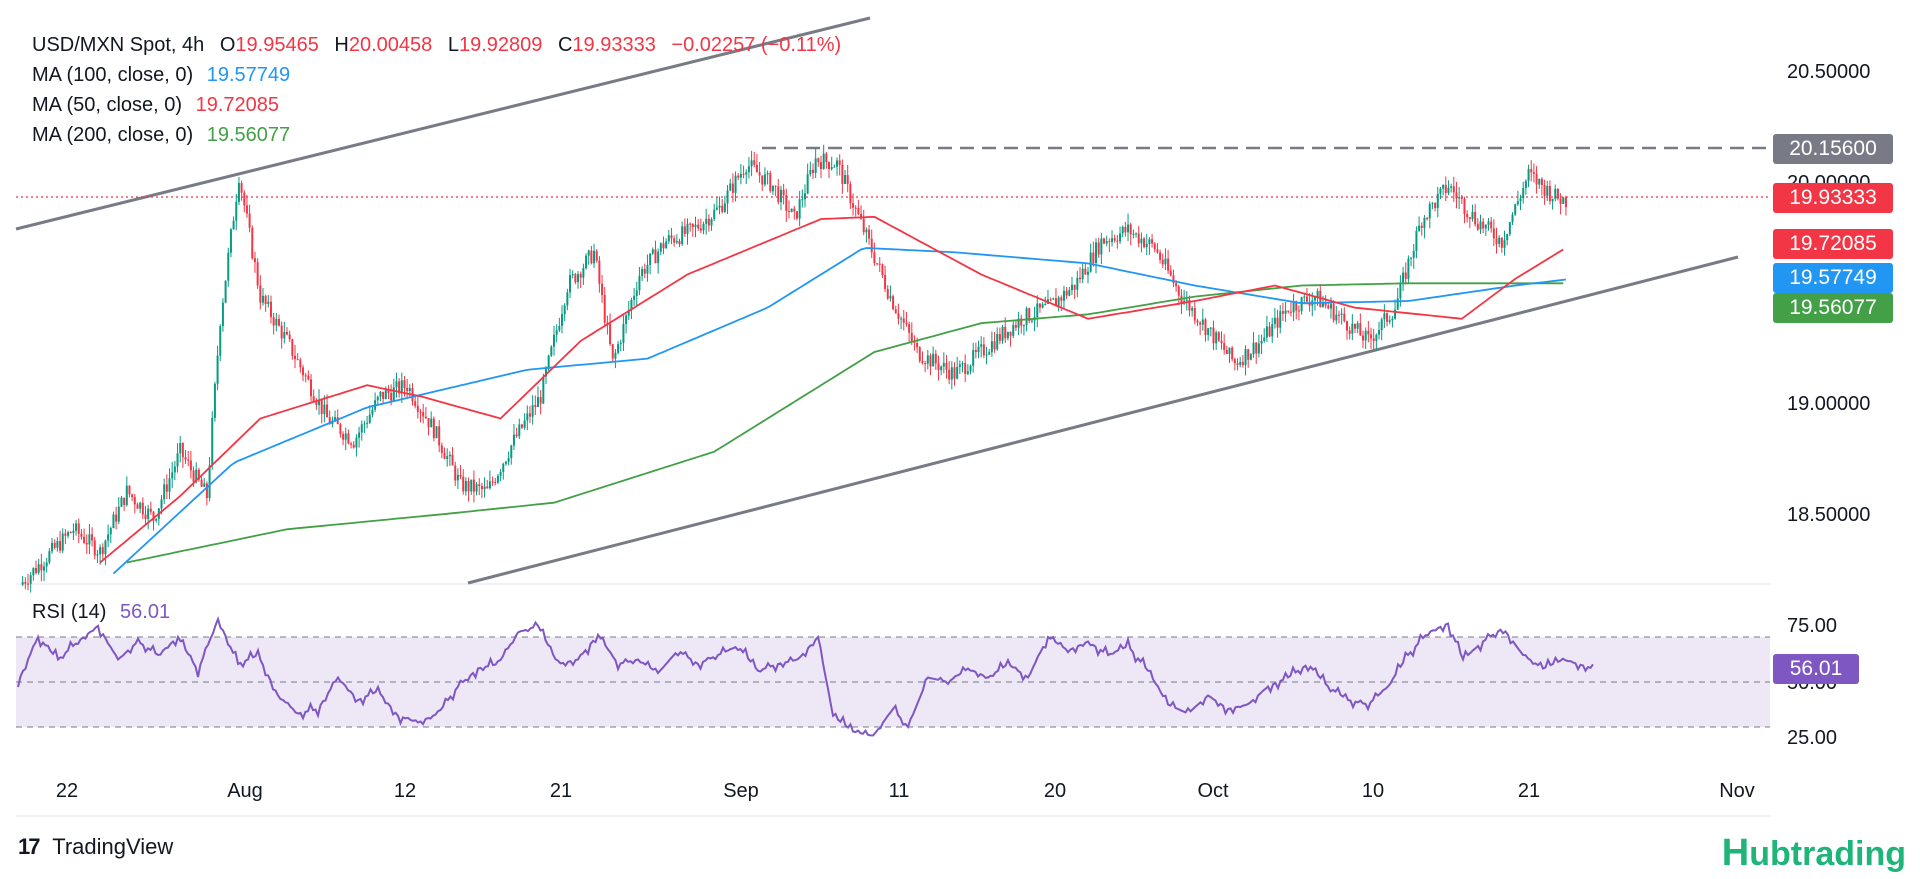  What do you see at coordinates (145, 612) in the screenshot?
I see `rsi-legend-value: 56.01` at bounding box center [145, 612].